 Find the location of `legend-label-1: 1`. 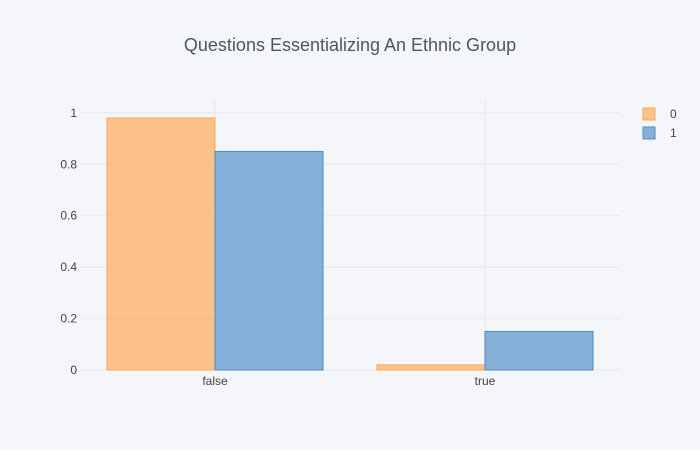

legend-label-1: 1 is located at coordinates (673, 133).